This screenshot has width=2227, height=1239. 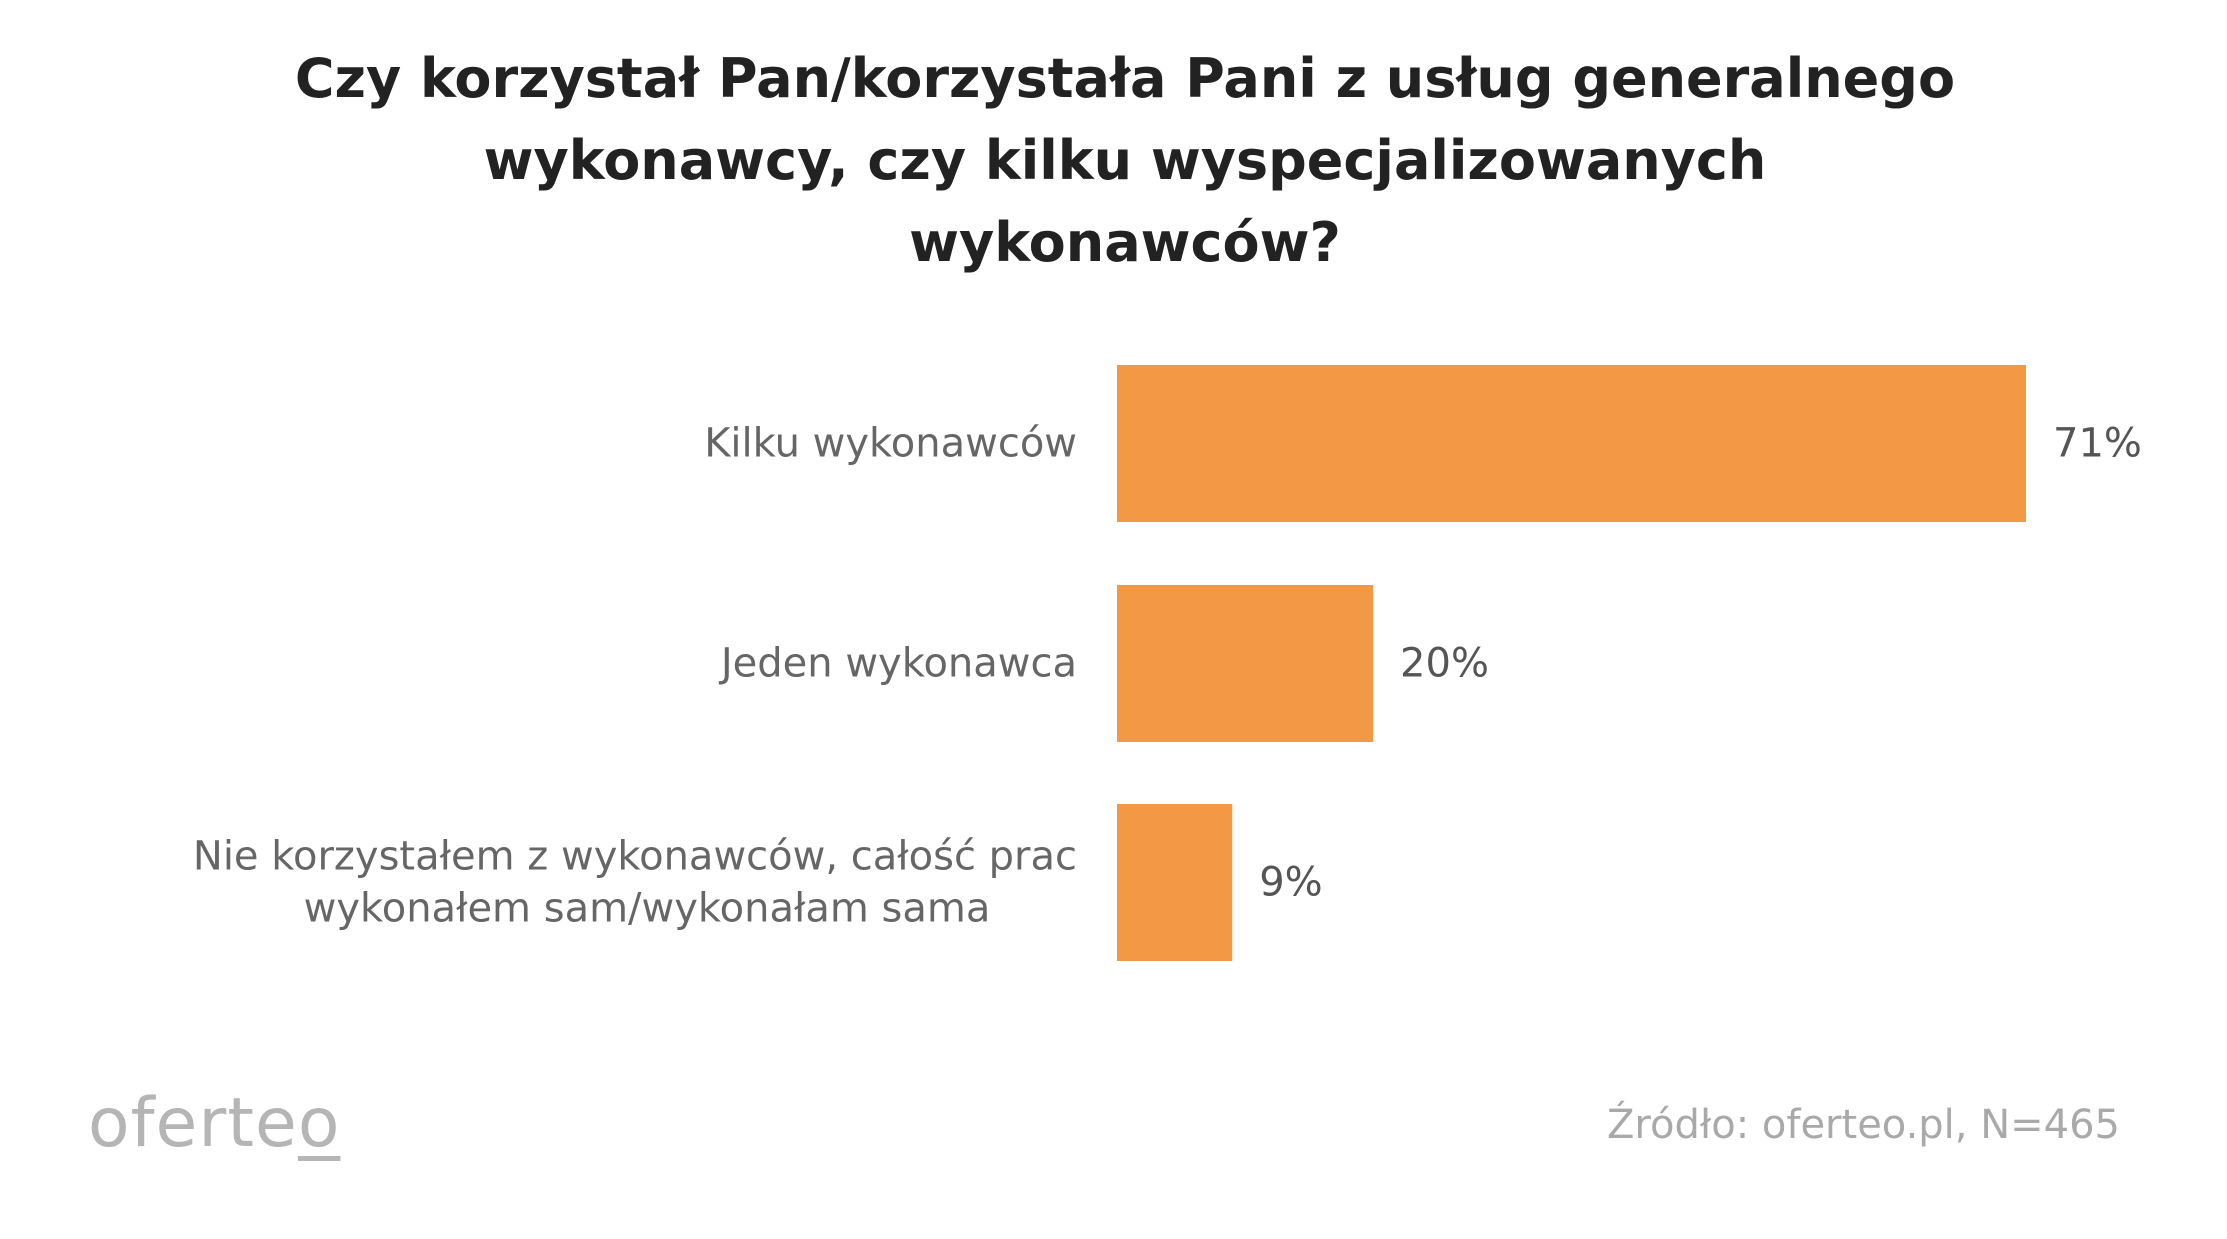 I want to click on chart-title-line: wykonawców?, so click(x=1125, y=242).